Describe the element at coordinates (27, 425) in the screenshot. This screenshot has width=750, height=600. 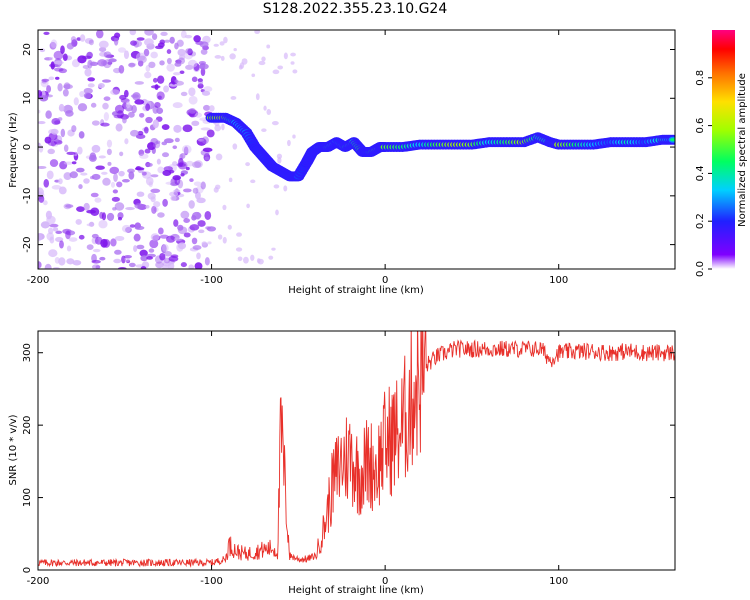
I see `y-tick-label: 200` at that location.